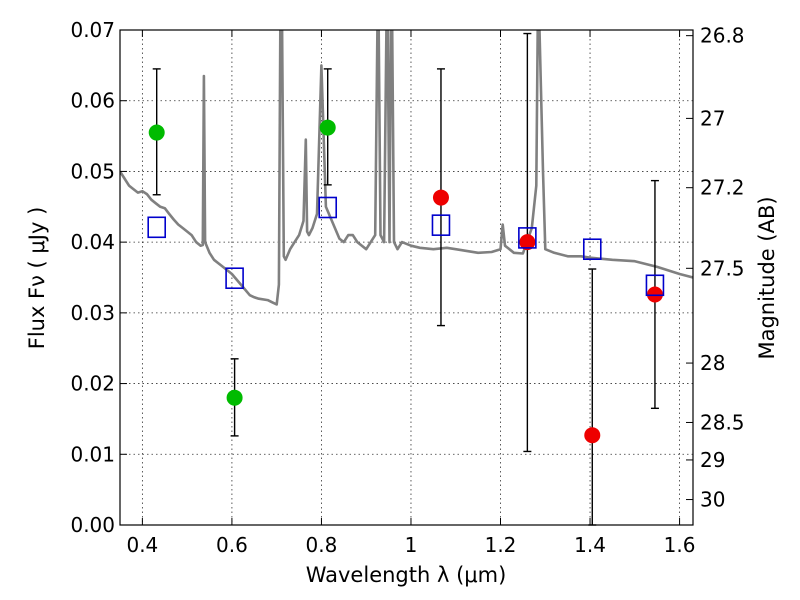  I want to click on y-tick-label: 0.07, so click(92, 30).